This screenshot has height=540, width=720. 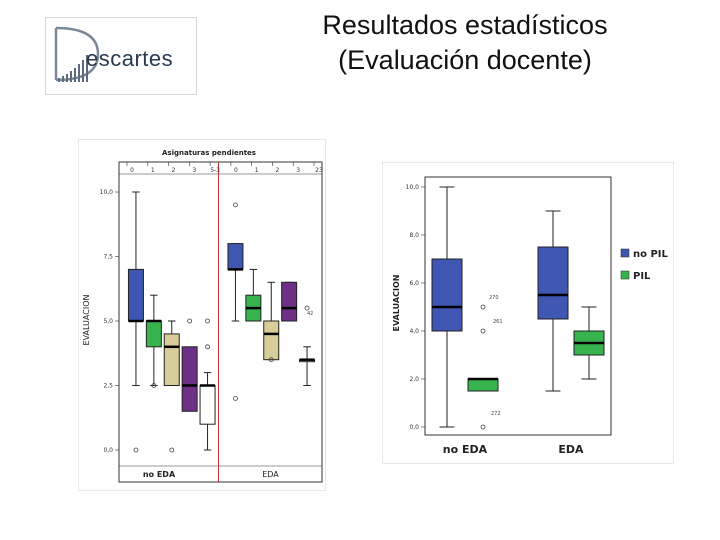 I want to click on left-annotation-0: 42, so click(x=310, y=314).